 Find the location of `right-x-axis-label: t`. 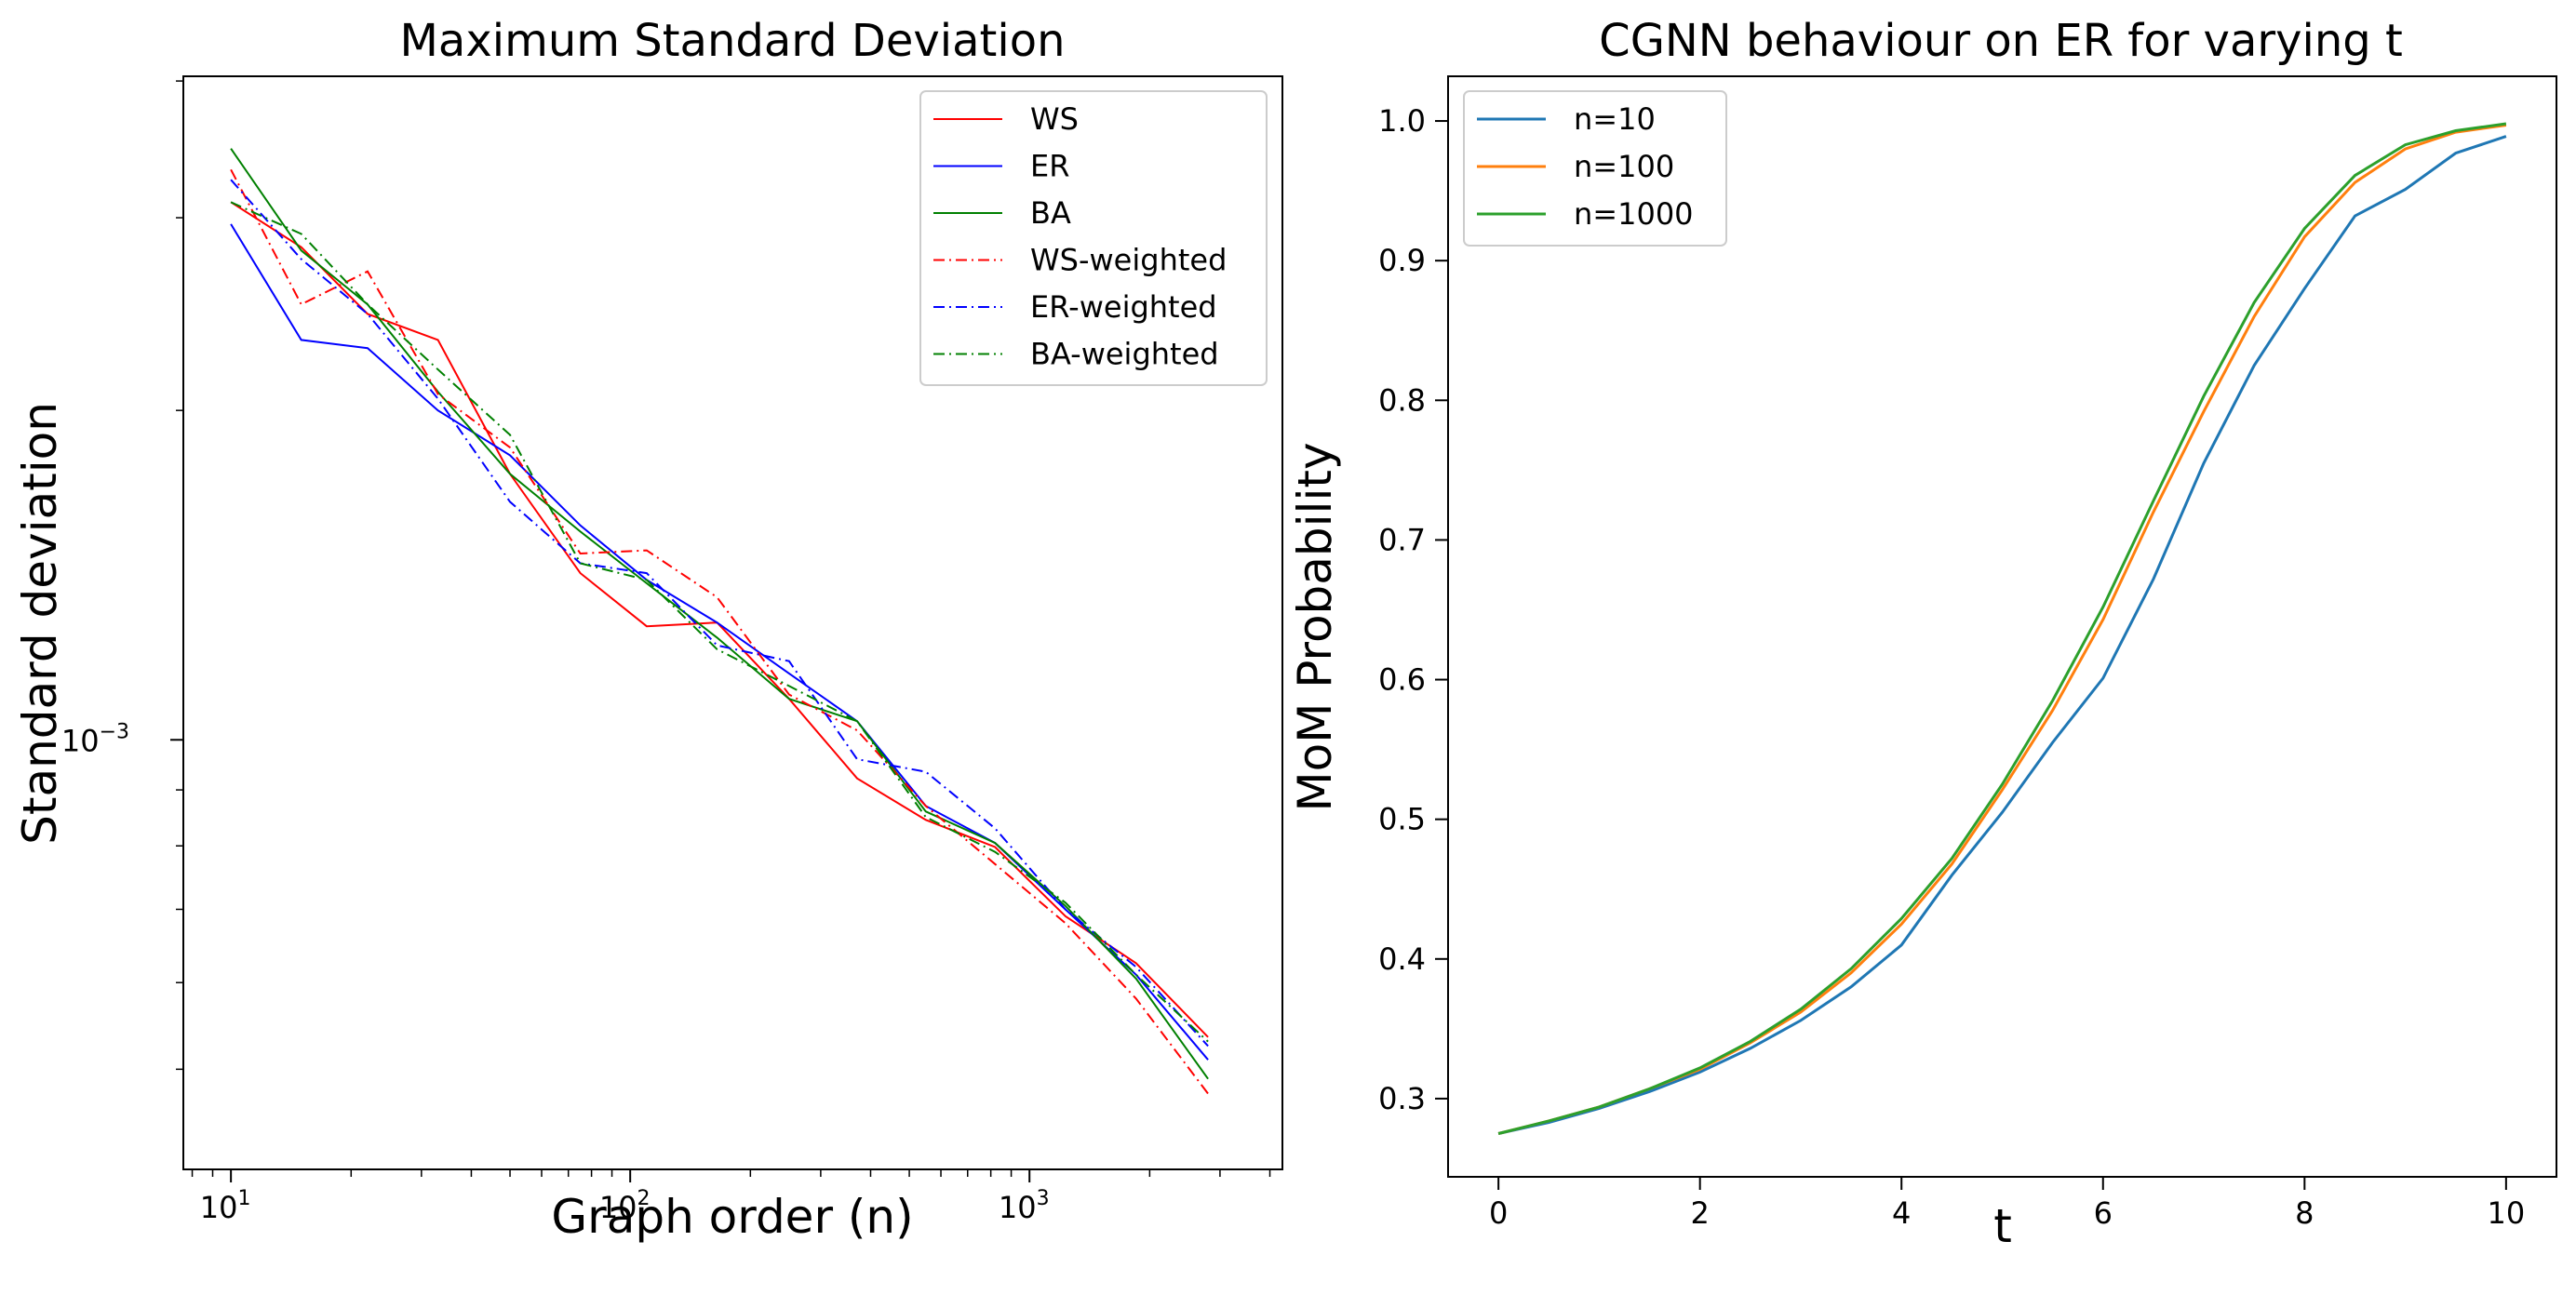

right-x-axis-label: t is located at coordinates (2002, 1226).